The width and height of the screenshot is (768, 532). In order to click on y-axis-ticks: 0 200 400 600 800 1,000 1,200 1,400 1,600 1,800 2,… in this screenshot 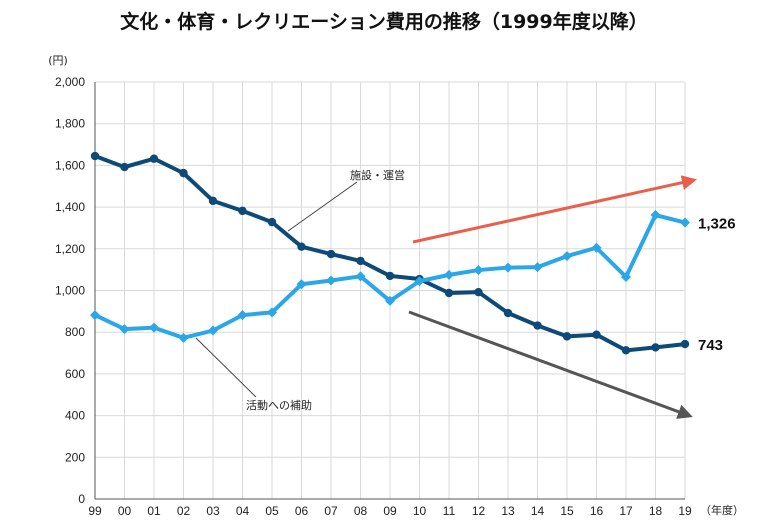, I will do `click(70, 290)`.